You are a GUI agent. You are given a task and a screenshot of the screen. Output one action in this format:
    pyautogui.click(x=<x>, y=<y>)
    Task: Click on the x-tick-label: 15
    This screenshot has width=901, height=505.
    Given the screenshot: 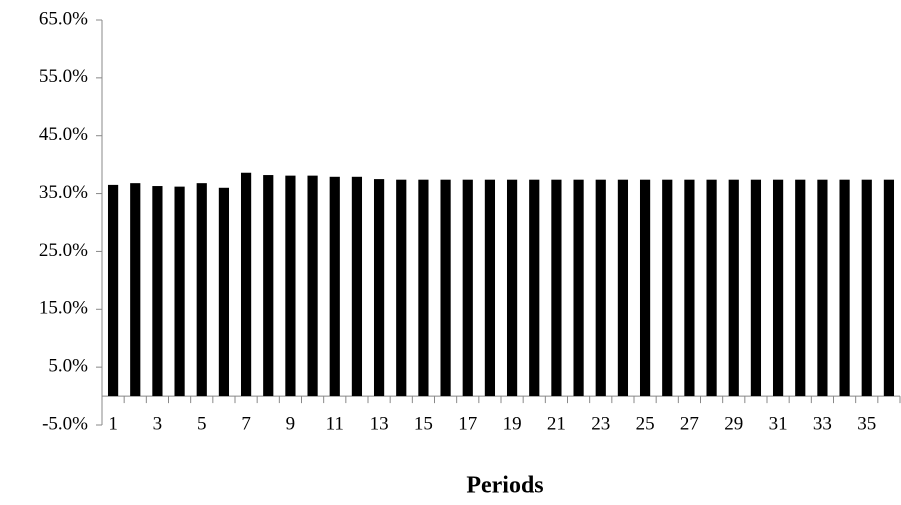 What is the action you would take?
    pyautogui.click(x=423, y=423)
    